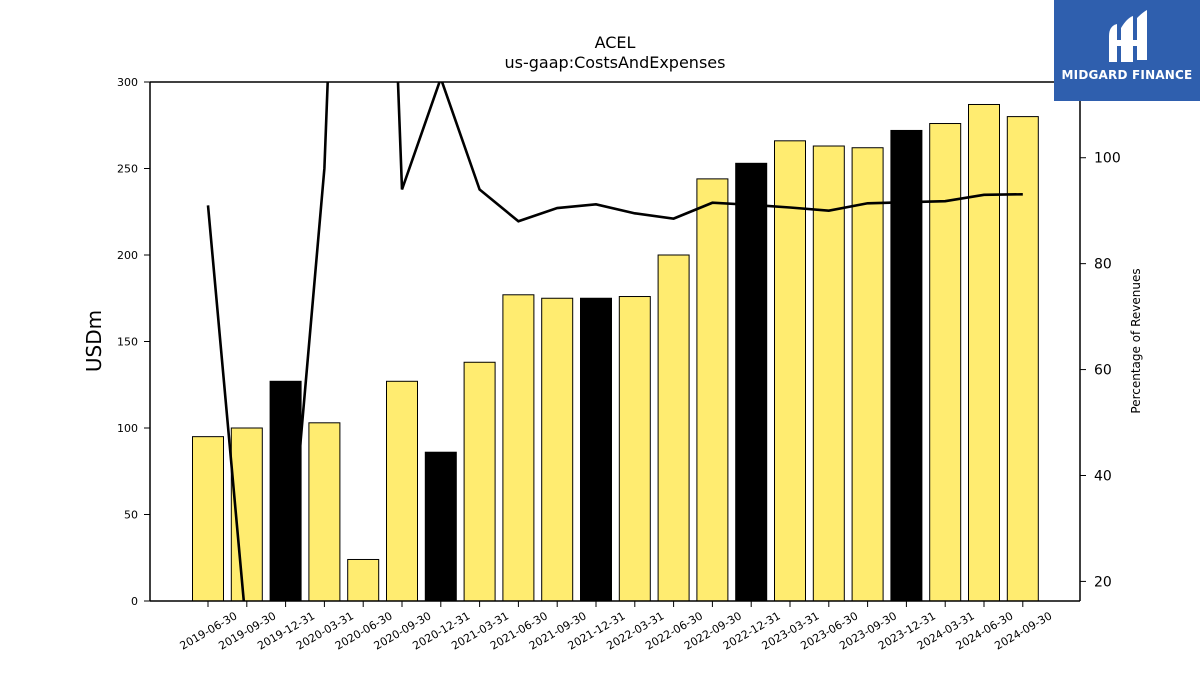 This screenshot has width=1200, height=675. Describe the element at coordinates (127, 428) in the screenshot. I see `y-tick-label: 100` at that location.